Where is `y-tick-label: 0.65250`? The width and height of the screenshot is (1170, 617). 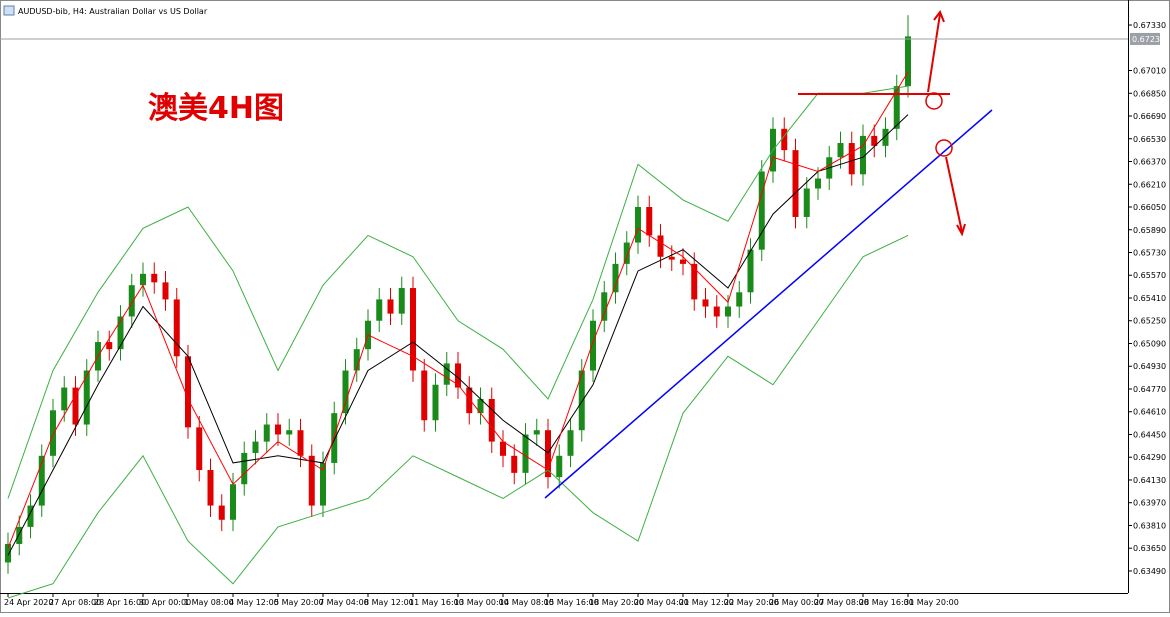
y-tick-label: 0.65250 is located at coordinates (1149, 321).